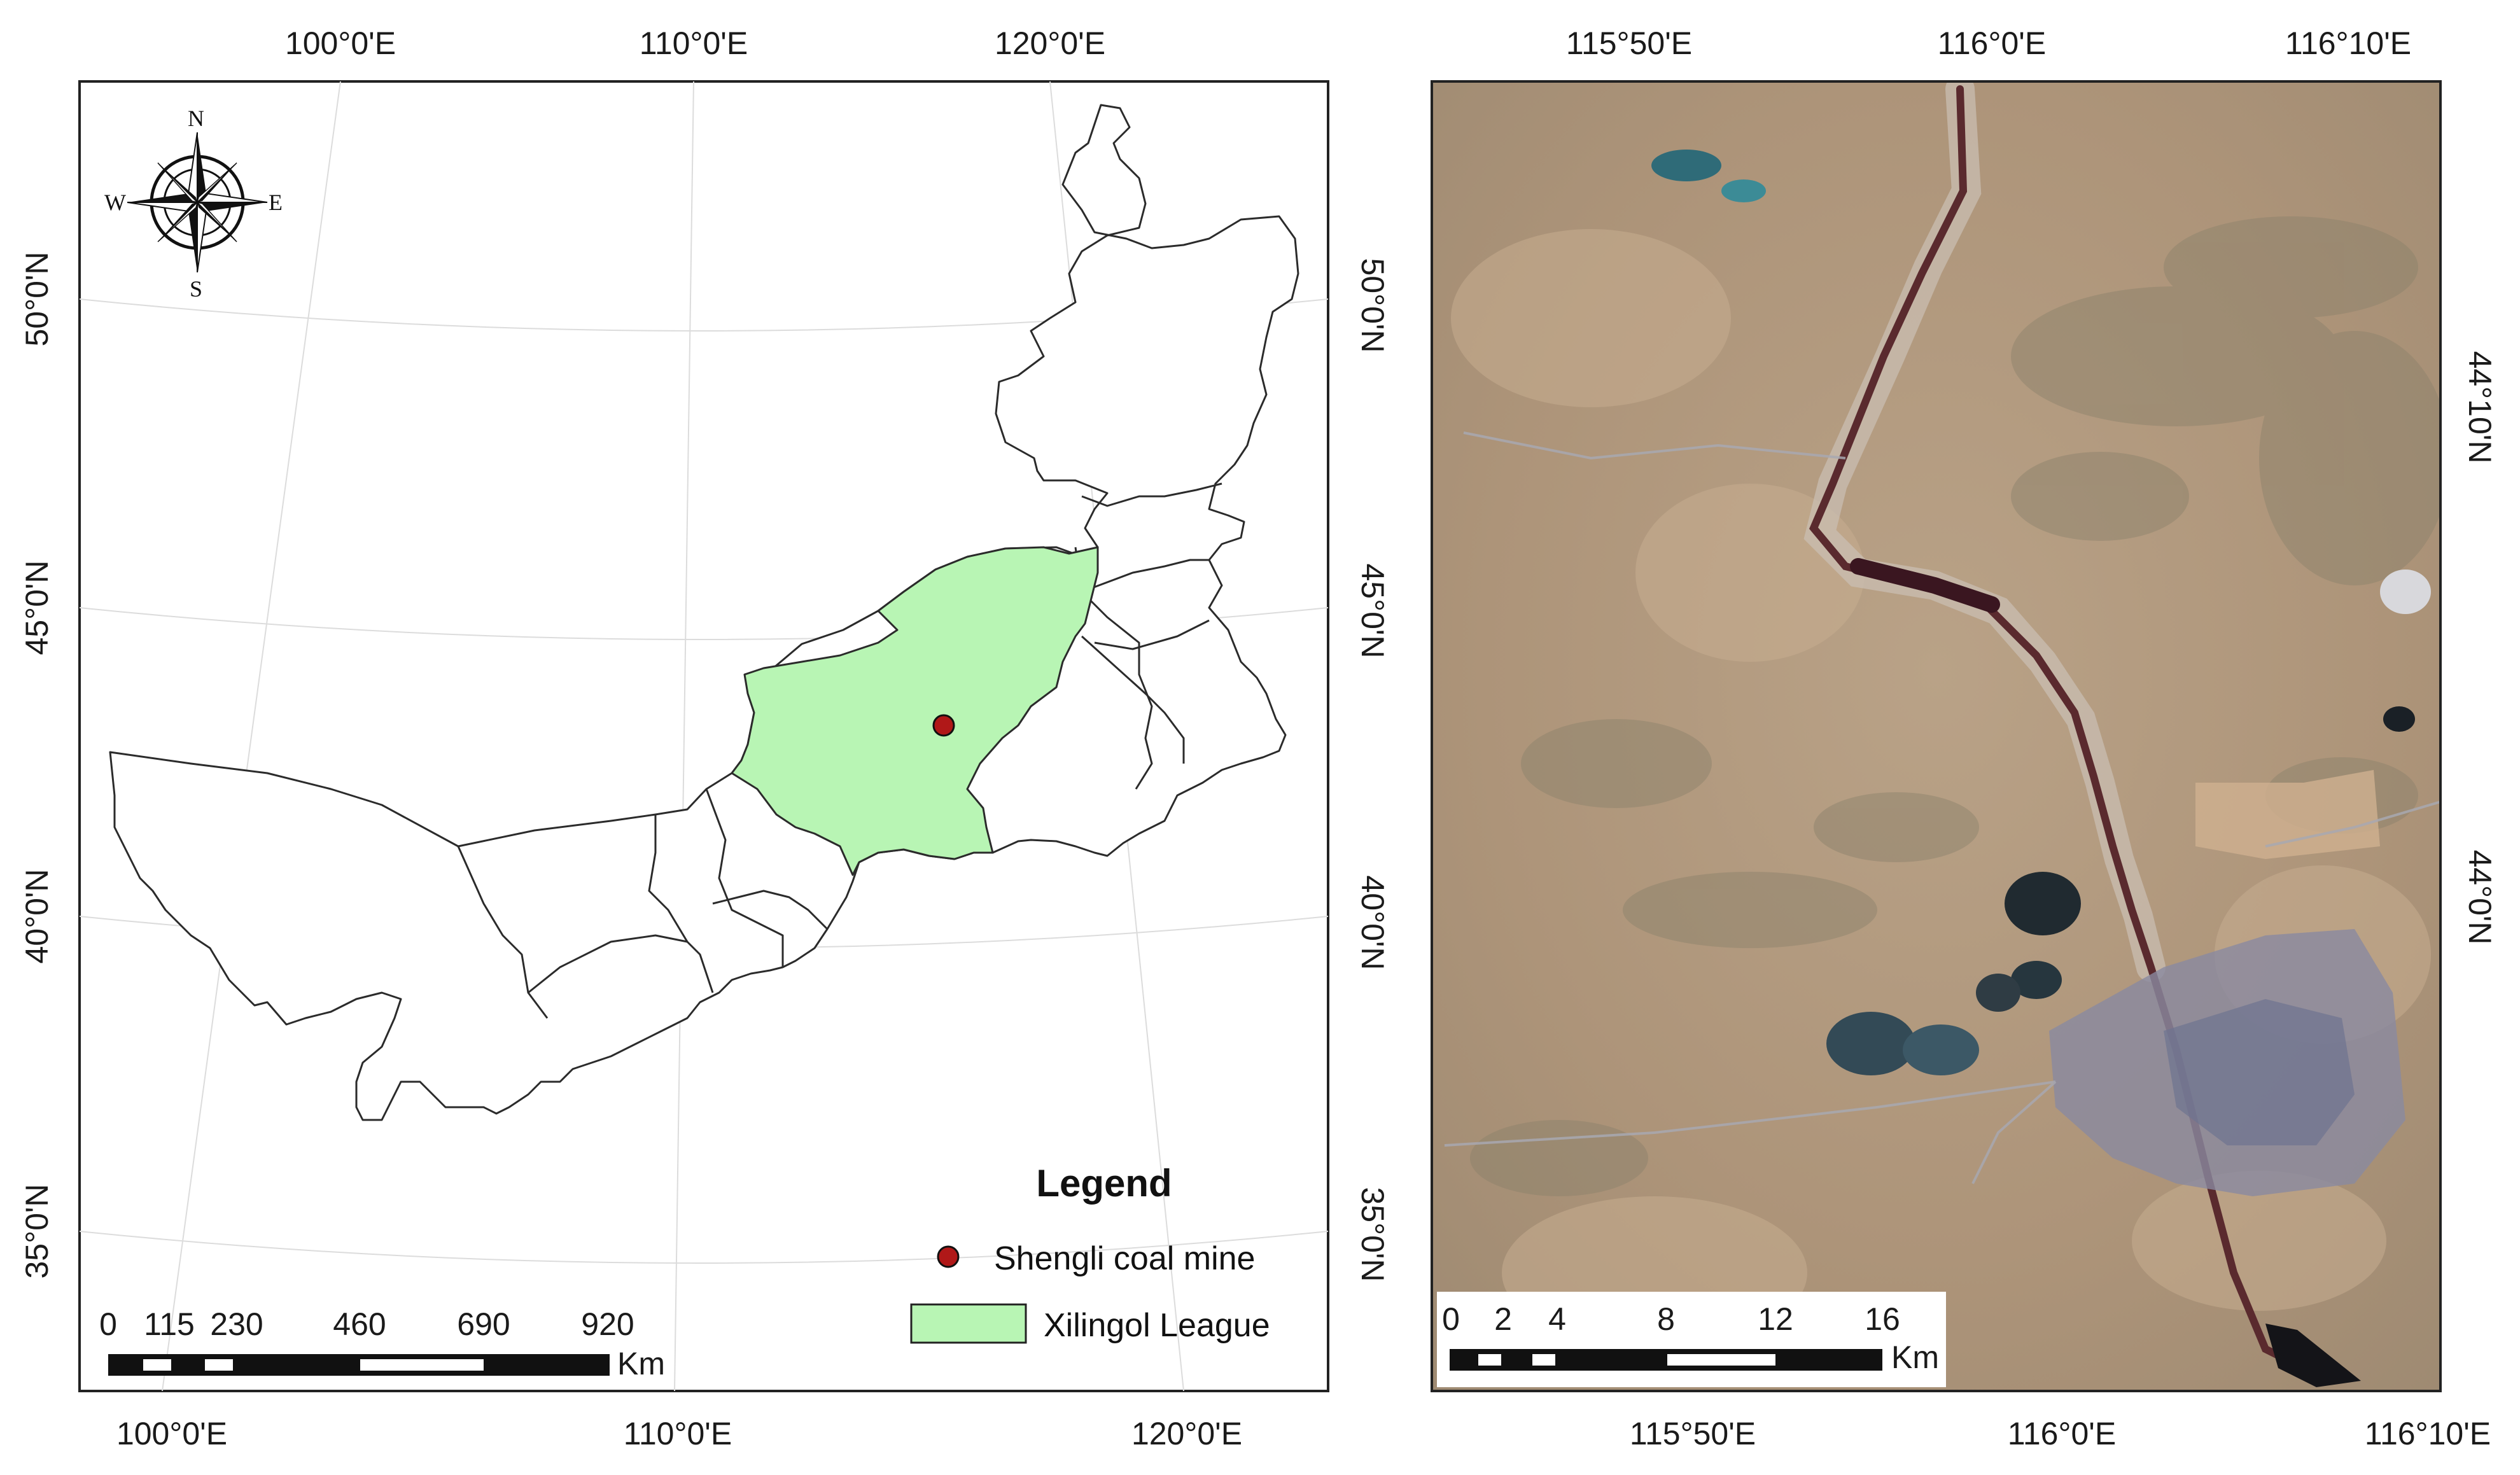 This screenshot has height=1475, width=2520. I want to click on left-top-lon-100: 100°0'E, so click(340, 43).